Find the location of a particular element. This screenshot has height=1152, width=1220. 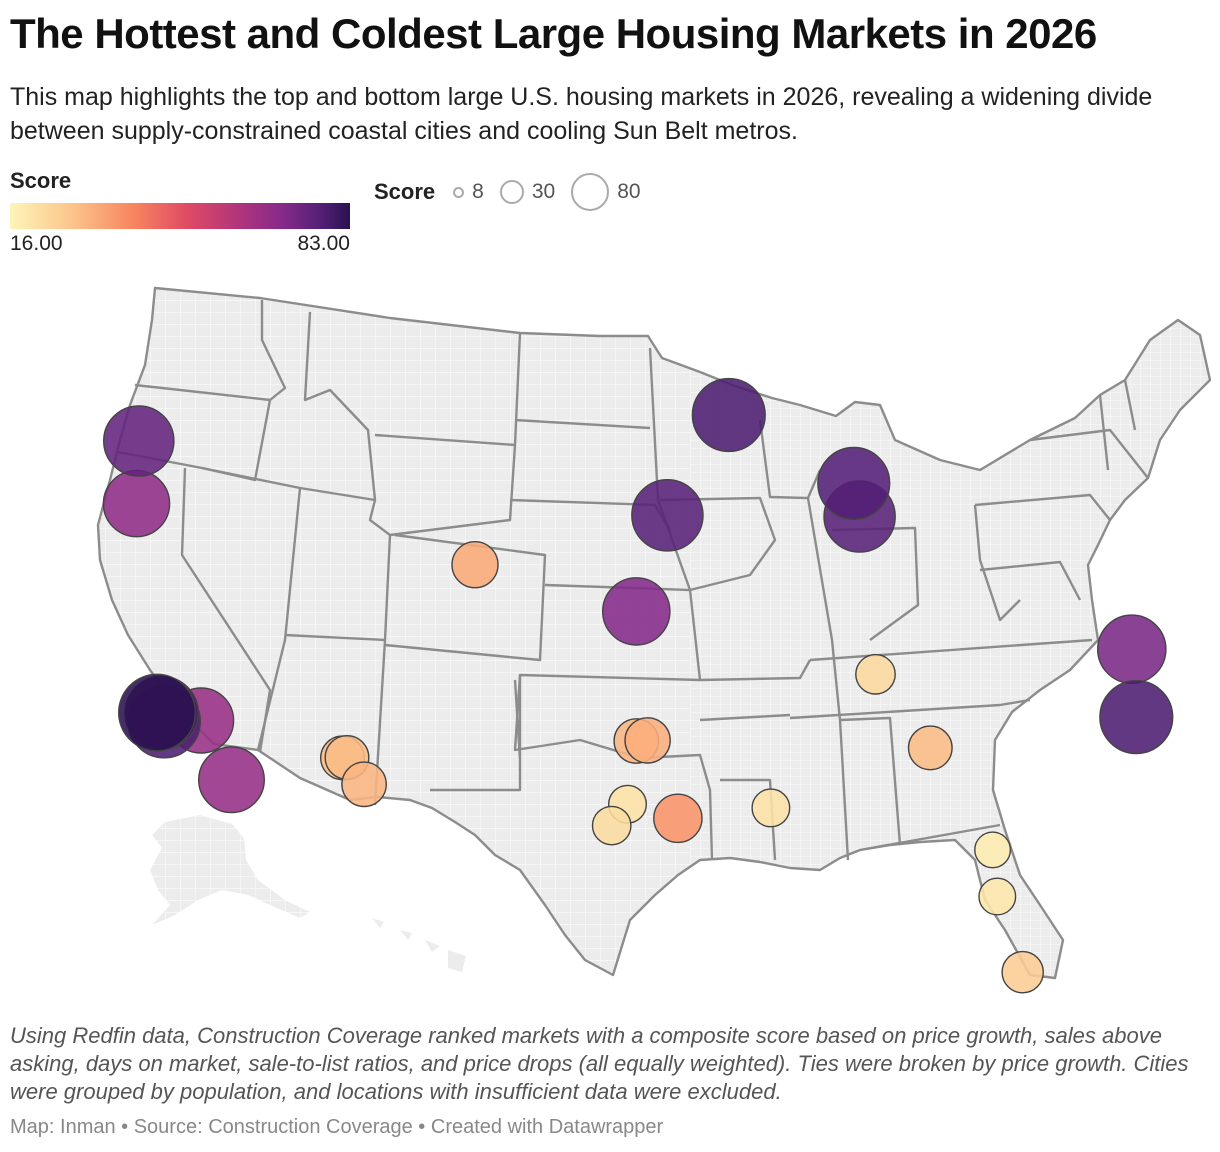

size-legend-label: 80 is located at coordinates (629, 191).